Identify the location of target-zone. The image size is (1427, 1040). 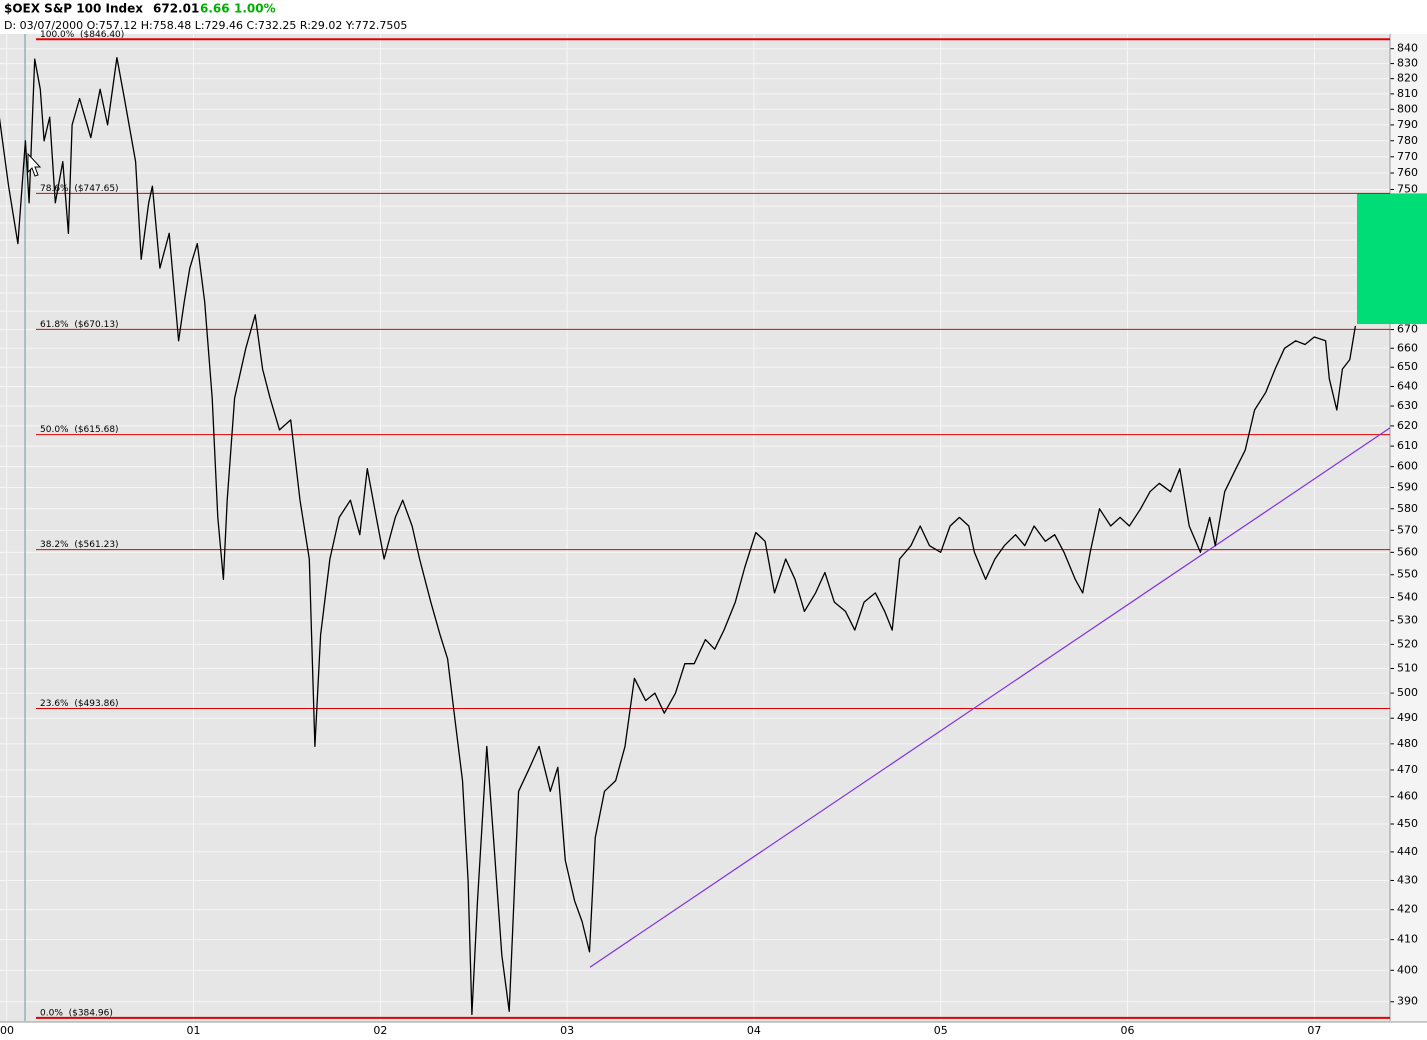
(1392, 259).